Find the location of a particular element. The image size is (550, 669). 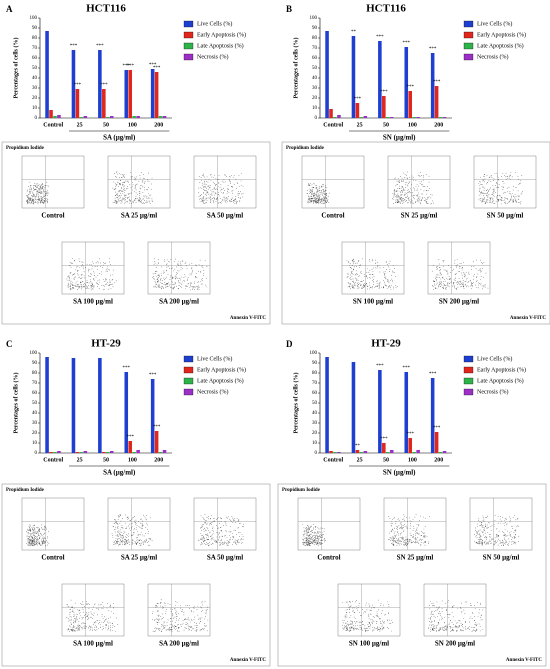

y-tick-label: 70 is located at coordinates (35, 383).